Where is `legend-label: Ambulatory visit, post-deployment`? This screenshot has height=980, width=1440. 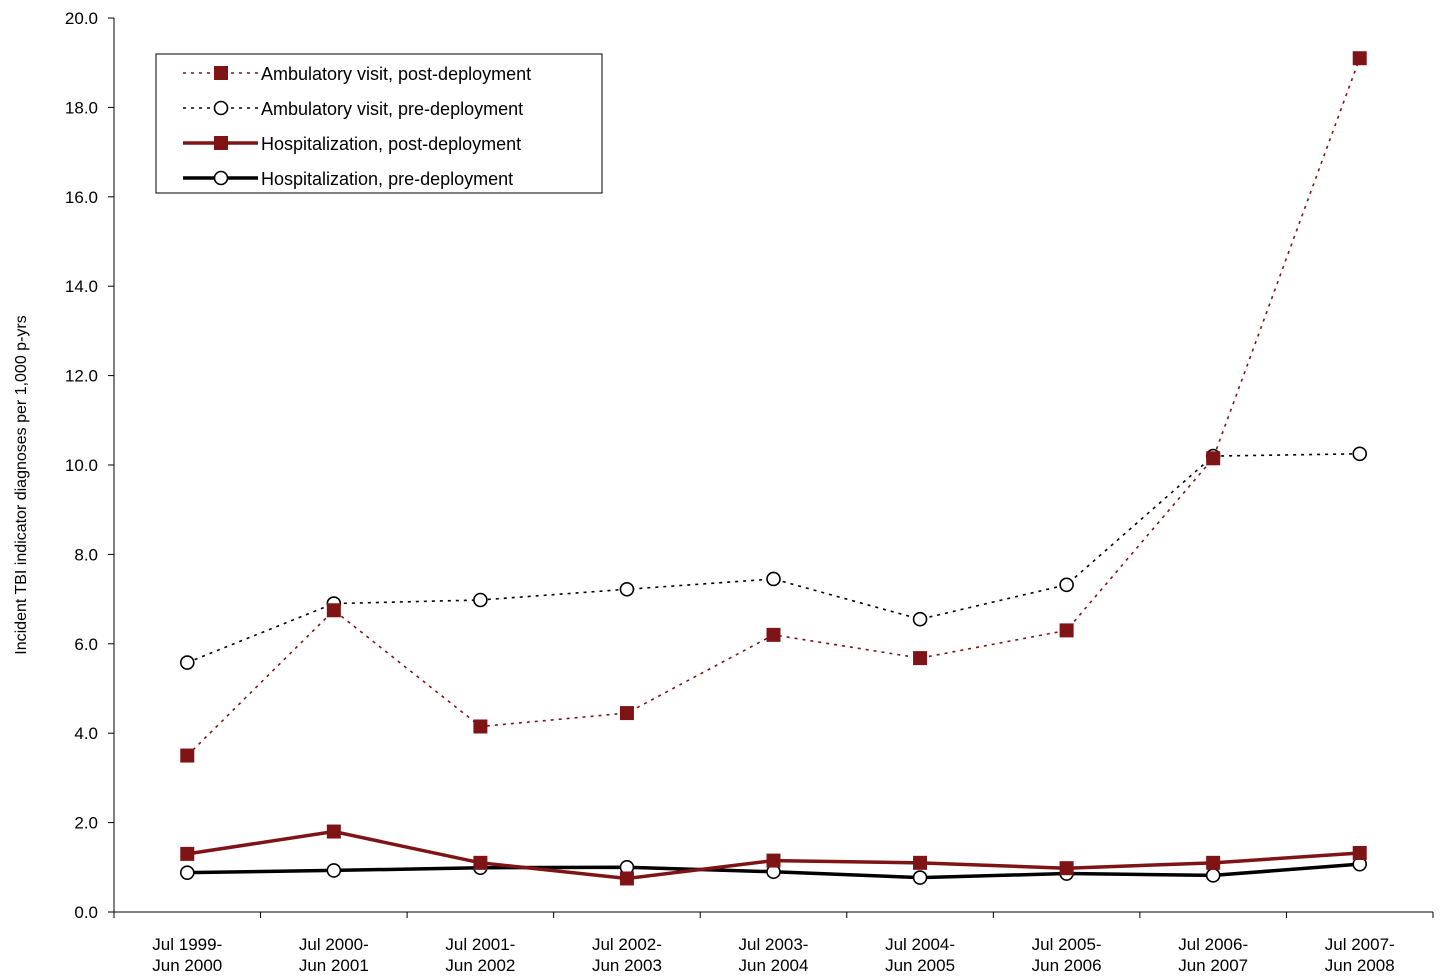 legend-label: Ambulatory visit, post-deployment is located at coordinates (396, 74).